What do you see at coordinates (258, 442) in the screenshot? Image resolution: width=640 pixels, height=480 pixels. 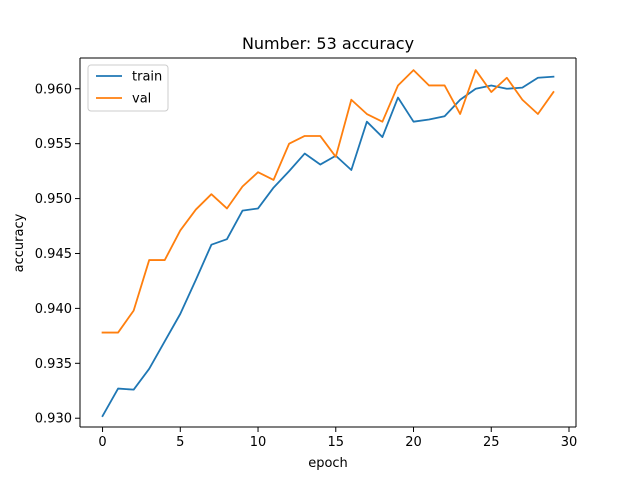 I see `x-tick-label: 10` at bounding box center [258, 442].